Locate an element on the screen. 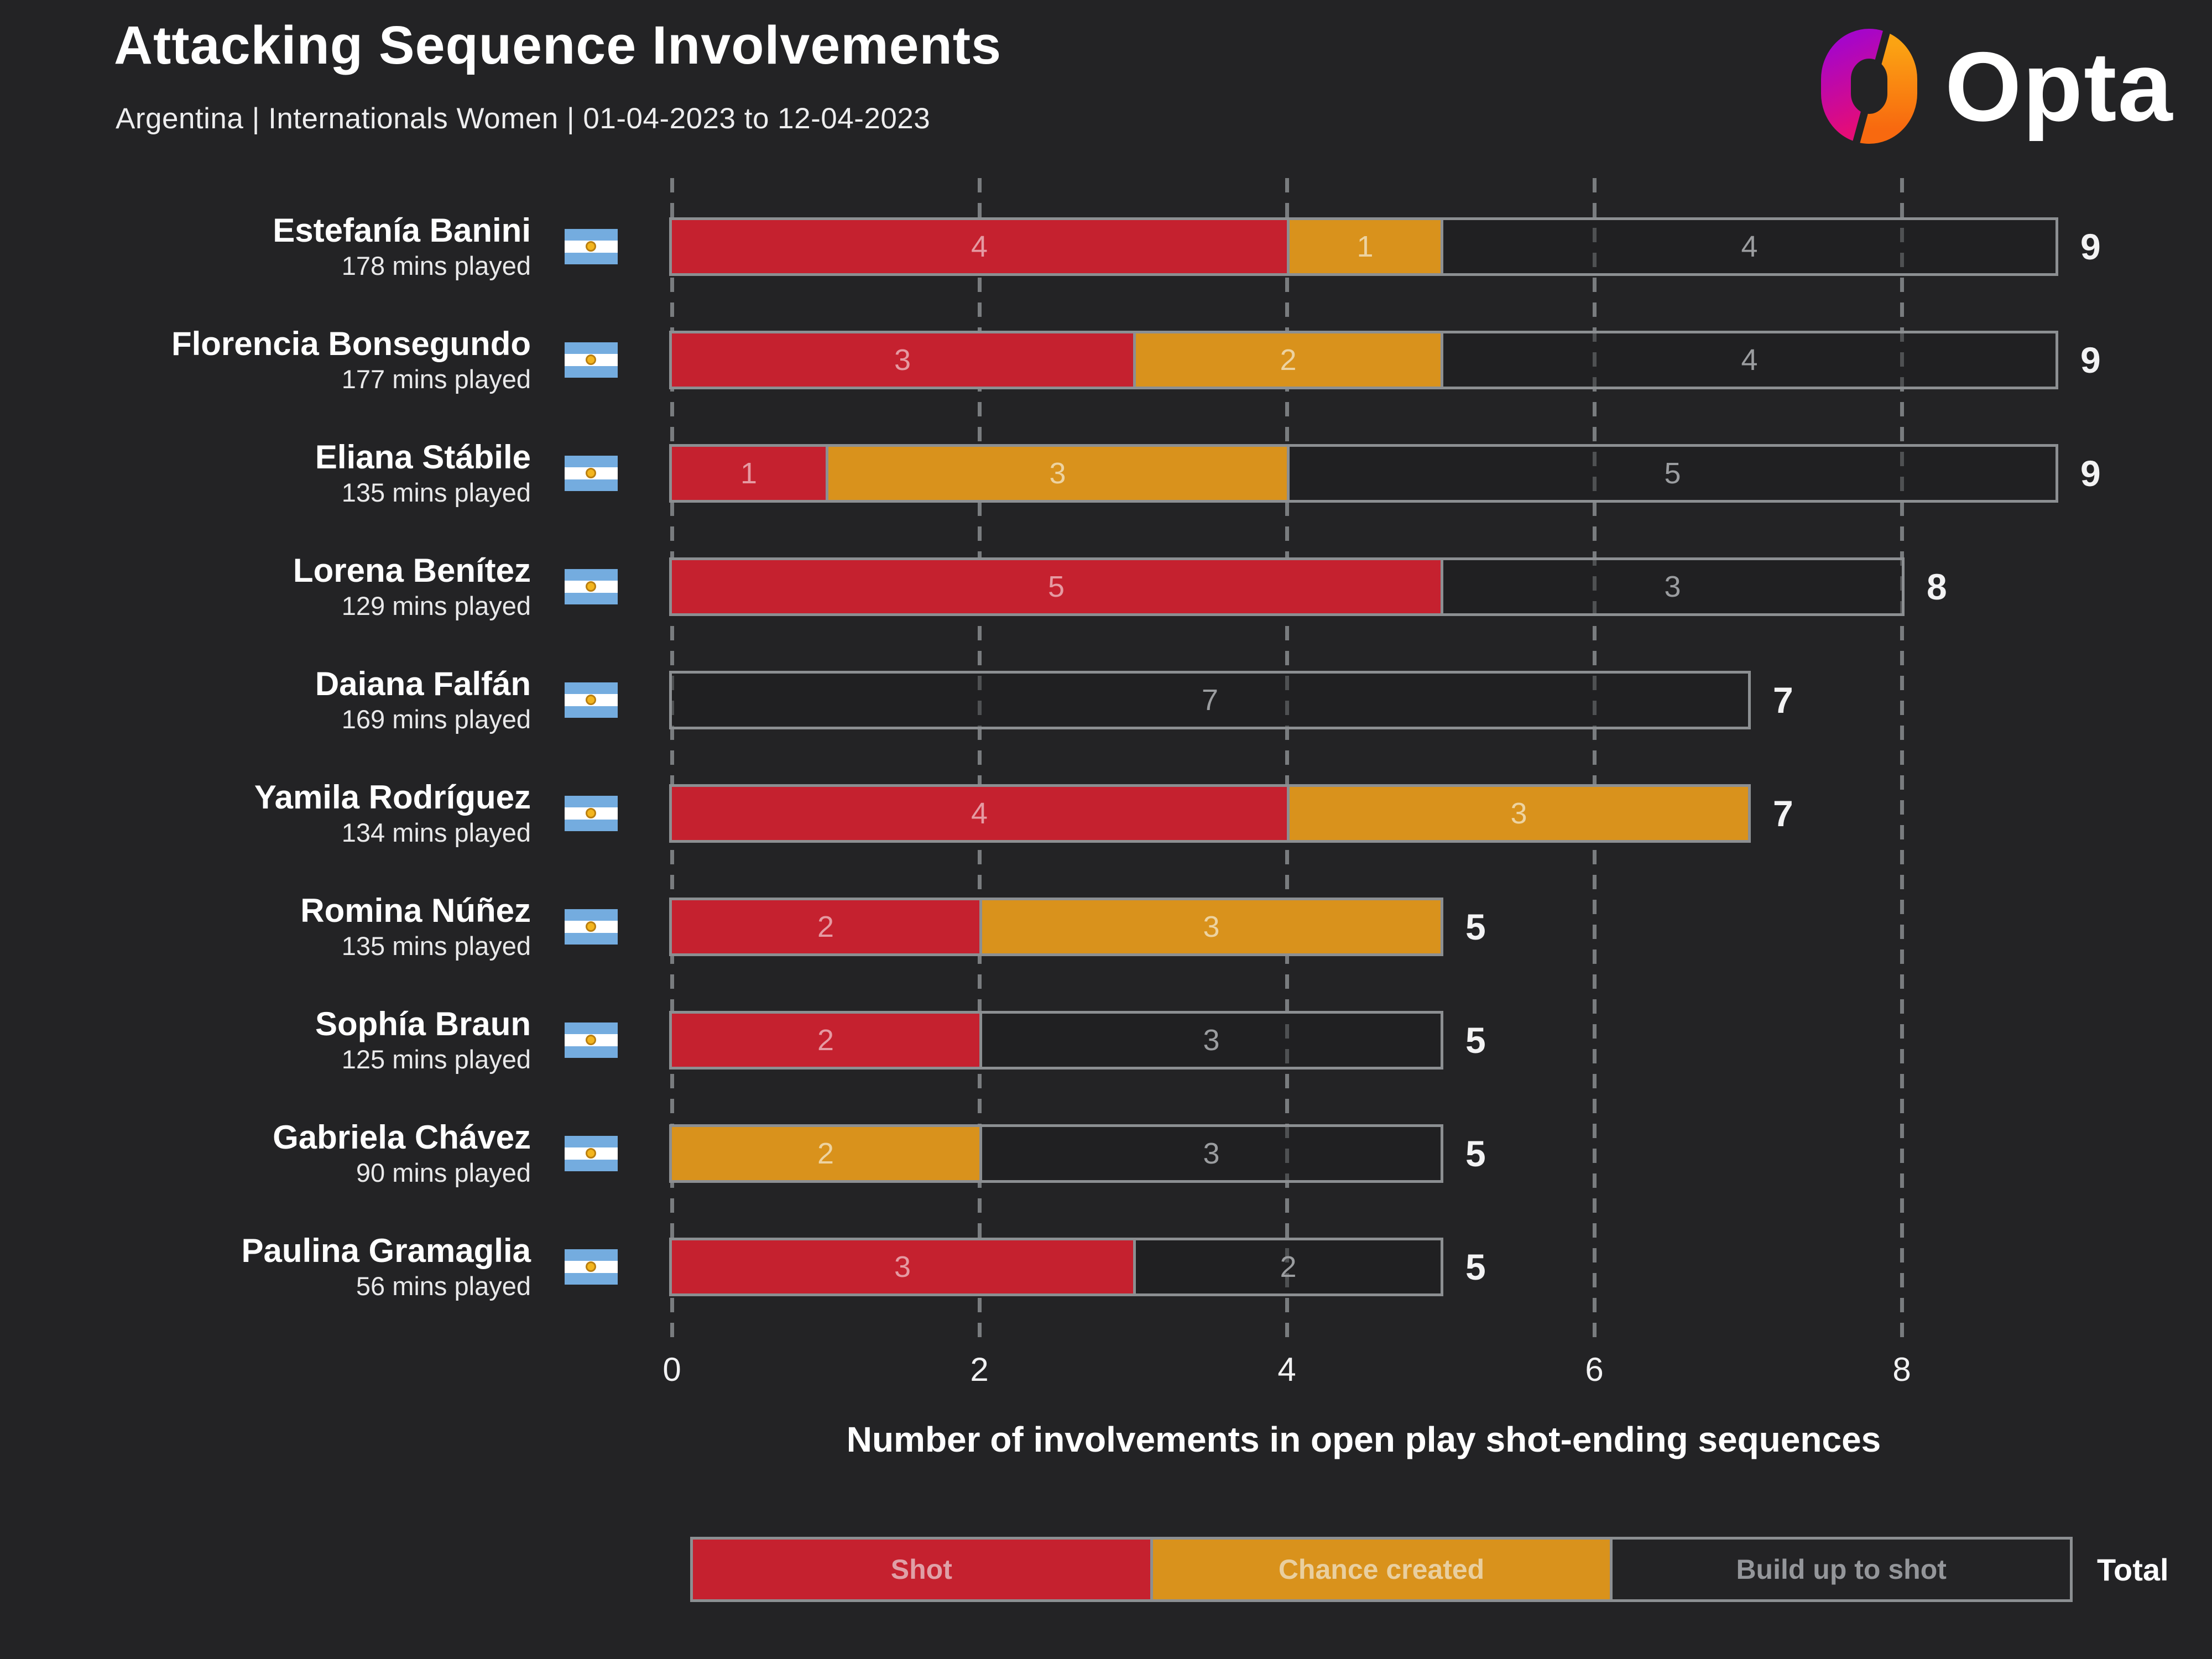  player-name: Eliana Stábile is located at coordinates (423, 458).